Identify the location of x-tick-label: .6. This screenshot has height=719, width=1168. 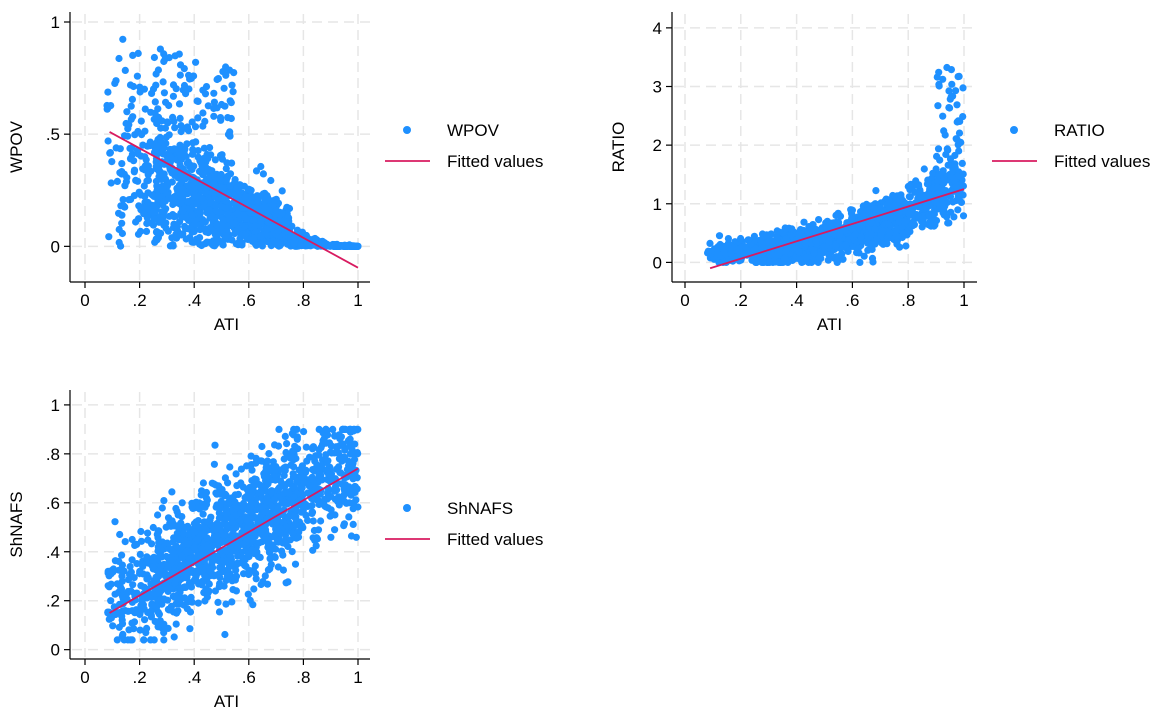
(249, 677).